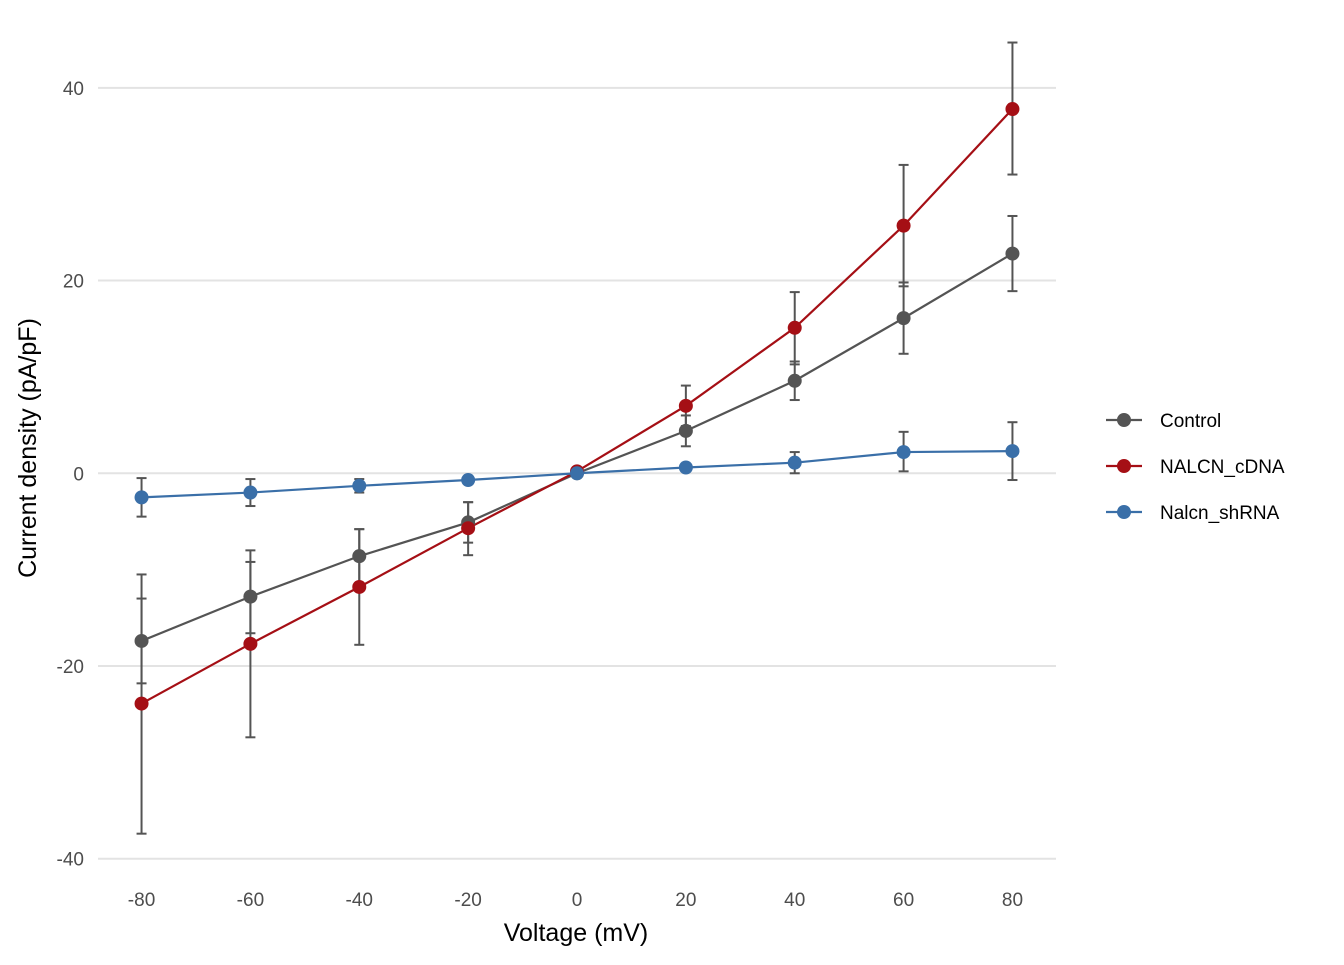  What do you see at coordinates (70, 667) in the screenshot?
I see `y-tick-label: -20` at bounding box center [70, 667].